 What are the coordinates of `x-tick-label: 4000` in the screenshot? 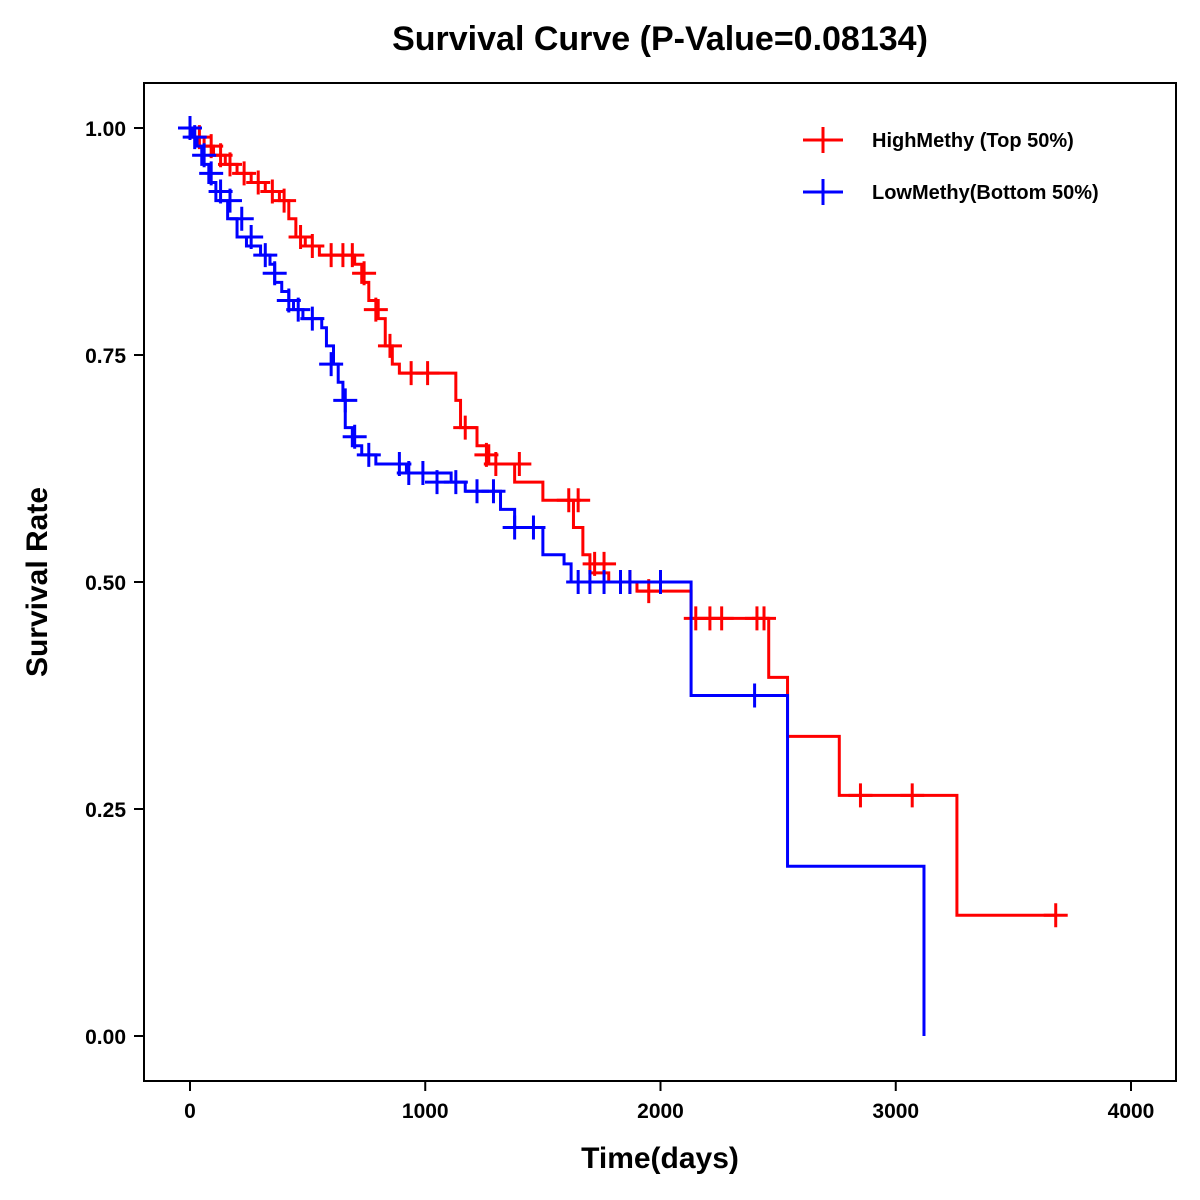 It's located at (1131, 1111).